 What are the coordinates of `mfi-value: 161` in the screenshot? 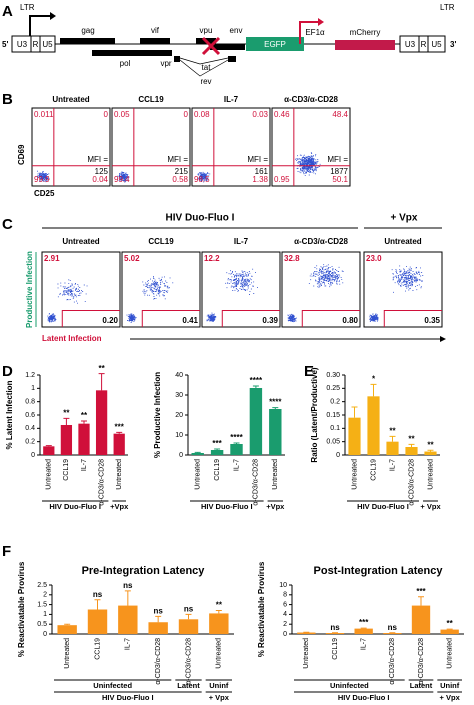 It's located at (262, 171).